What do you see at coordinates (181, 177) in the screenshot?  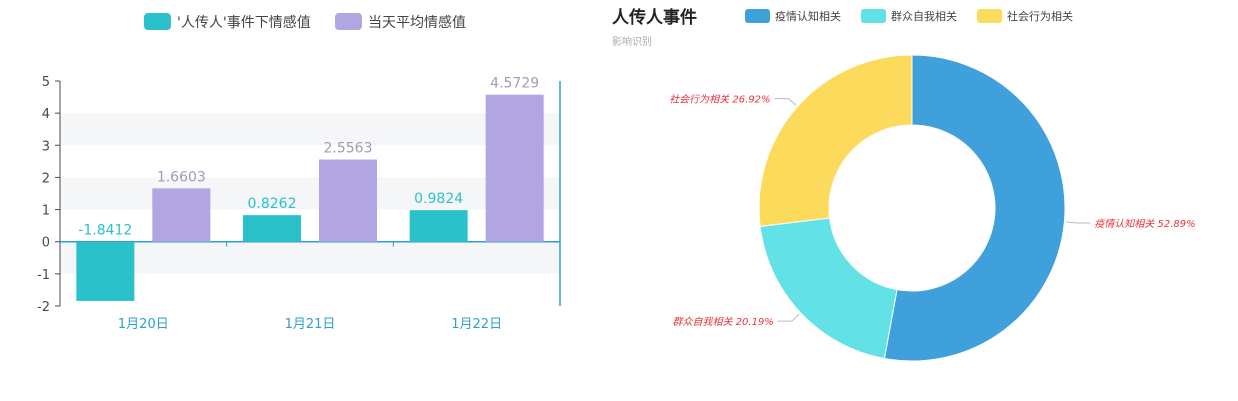 I see `bar-value-label: 1.6603` at bounding box center [181, 177].